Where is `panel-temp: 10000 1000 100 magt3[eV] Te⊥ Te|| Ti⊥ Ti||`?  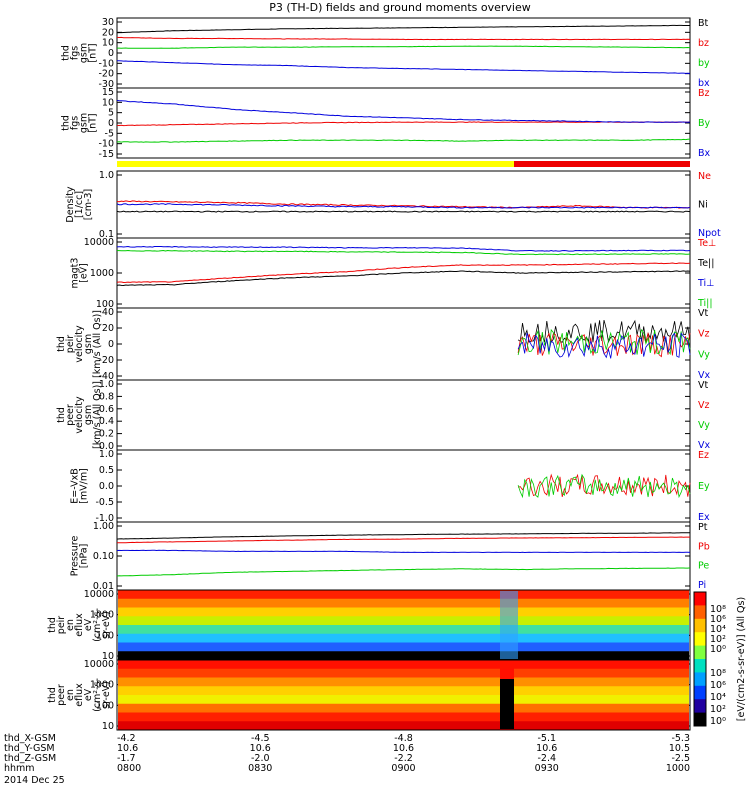 panel-temp: 10000 1000 100 magt3[eV] Te⊥ Te|| Ti⊥ Ti|| is located at coordinates (393, 273).